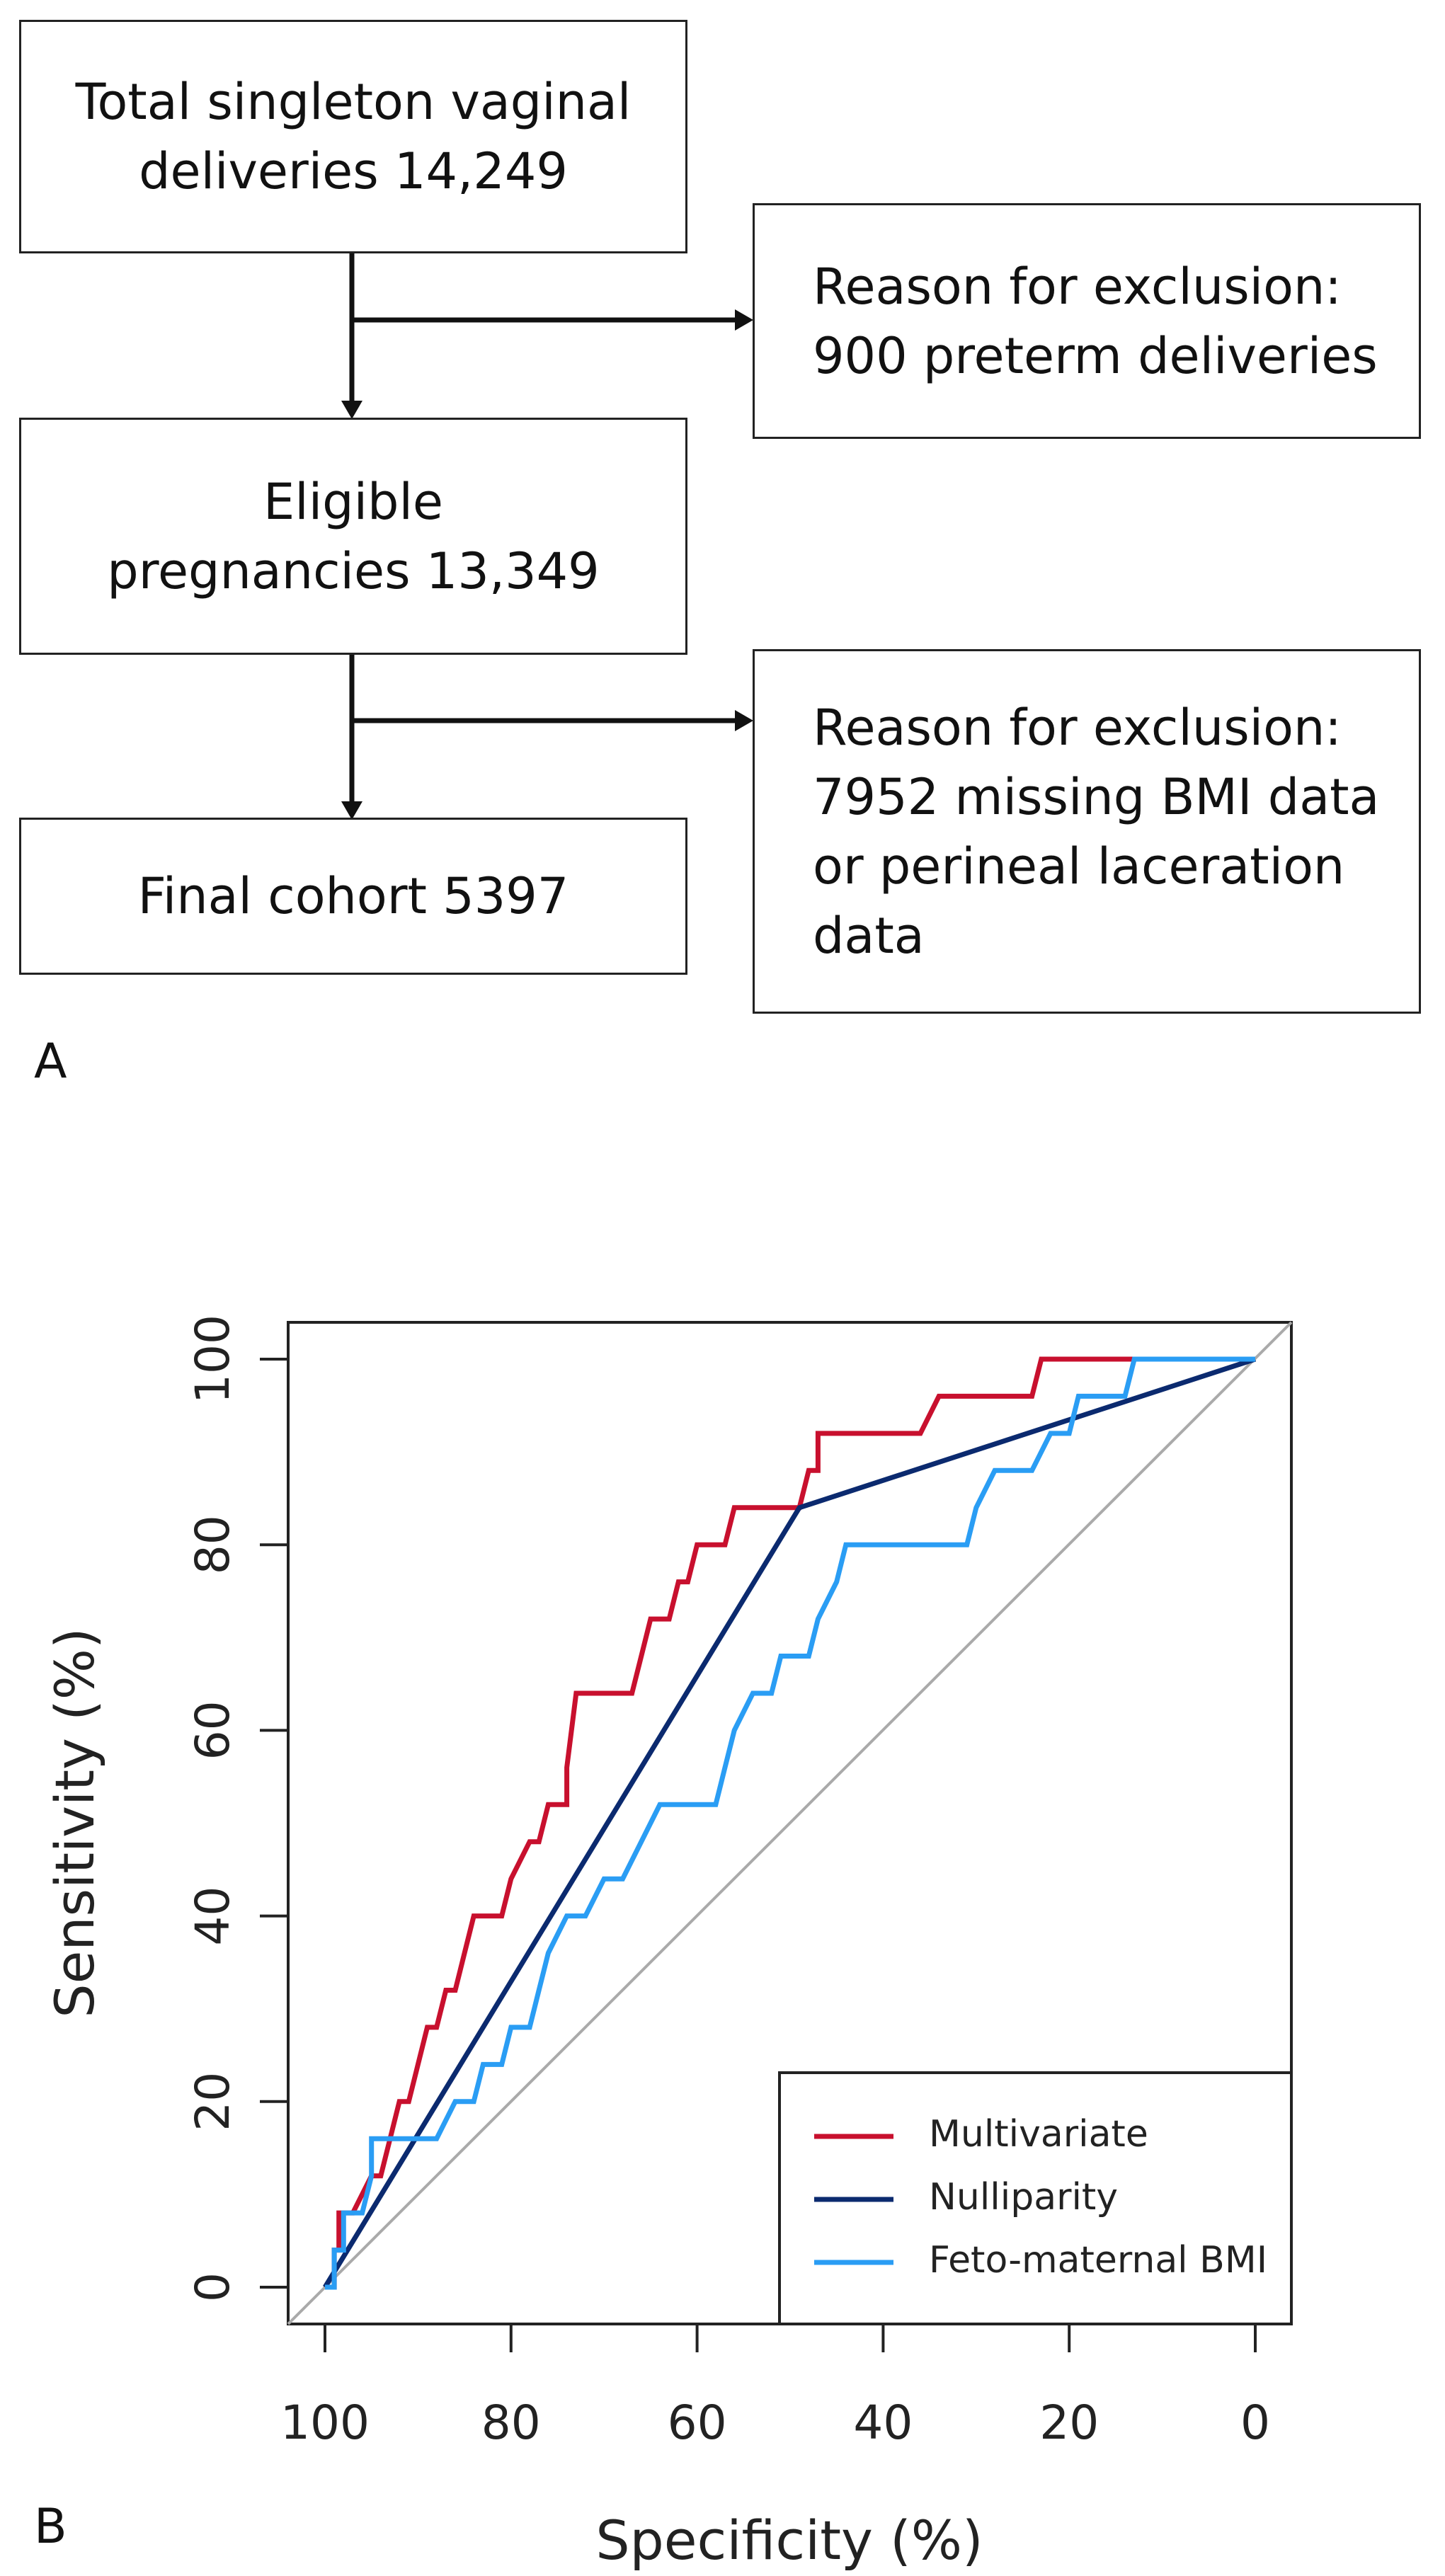 Image resolution: width=1445 pixels, height=2576 pixels. I want to click on x-tick-label-40: 40, so click(883, 2422).